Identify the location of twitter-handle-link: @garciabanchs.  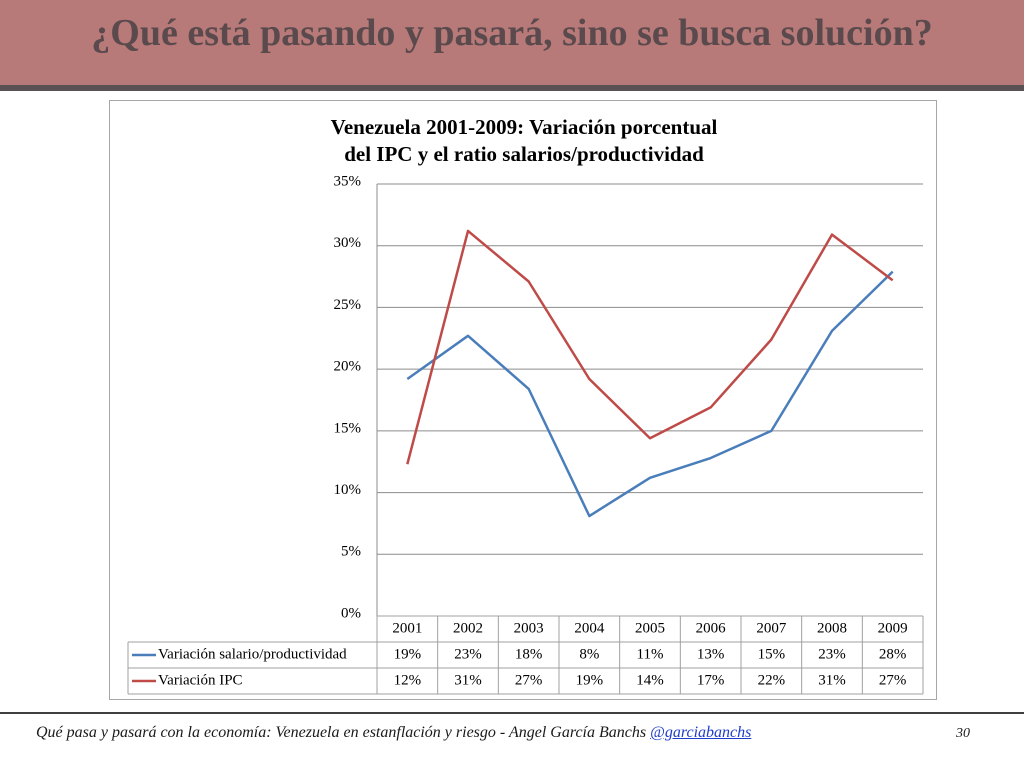
(701, 732).